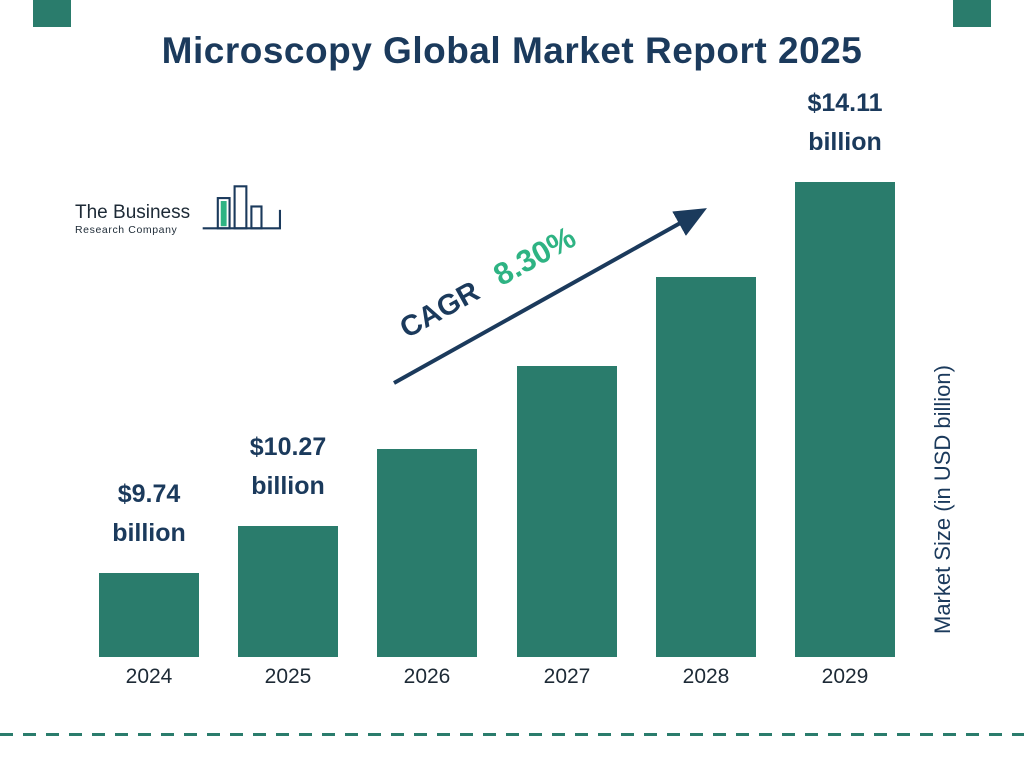  What do you see at coordinates (706, 676) in the screenshot?
I see `x-axis-label: 2028` at bounding box center [706, 676].